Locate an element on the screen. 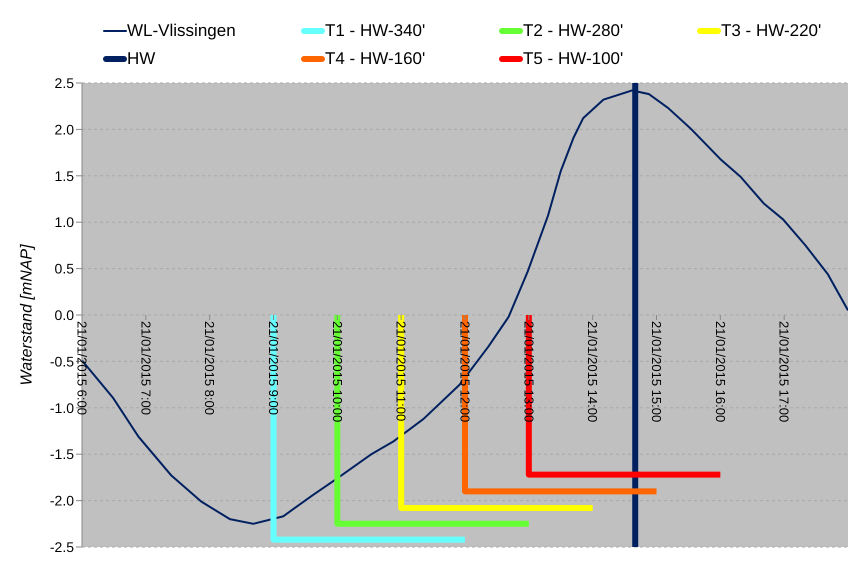  y-tick-label: -1.0 is located at coordinates (62, 408).